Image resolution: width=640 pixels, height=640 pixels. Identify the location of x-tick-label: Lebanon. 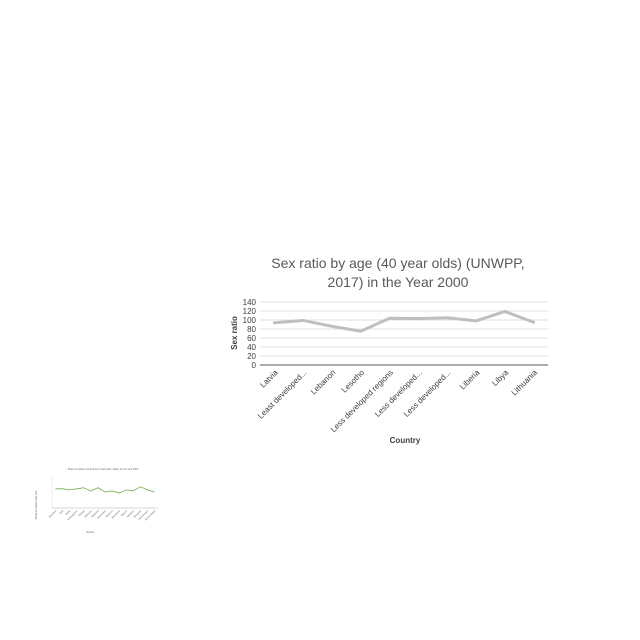
(323, 382).